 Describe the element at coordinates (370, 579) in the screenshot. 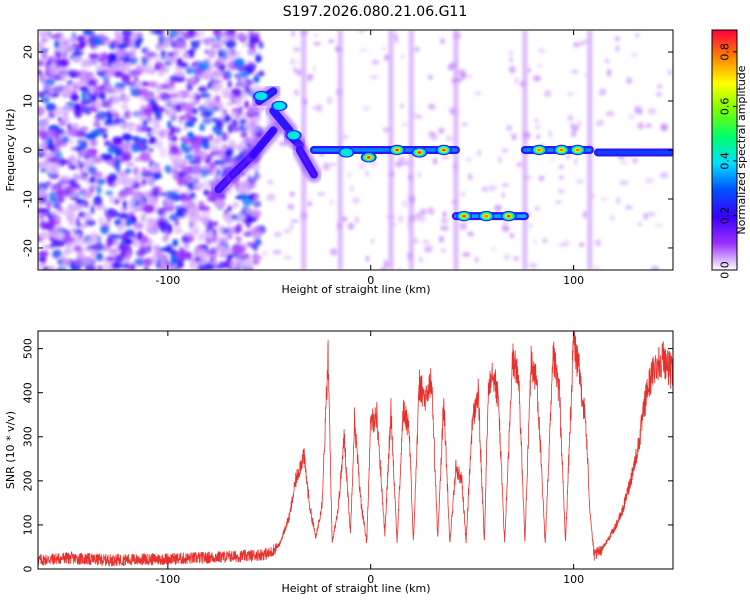

I see `snr-xtick-label: 0` at that location.